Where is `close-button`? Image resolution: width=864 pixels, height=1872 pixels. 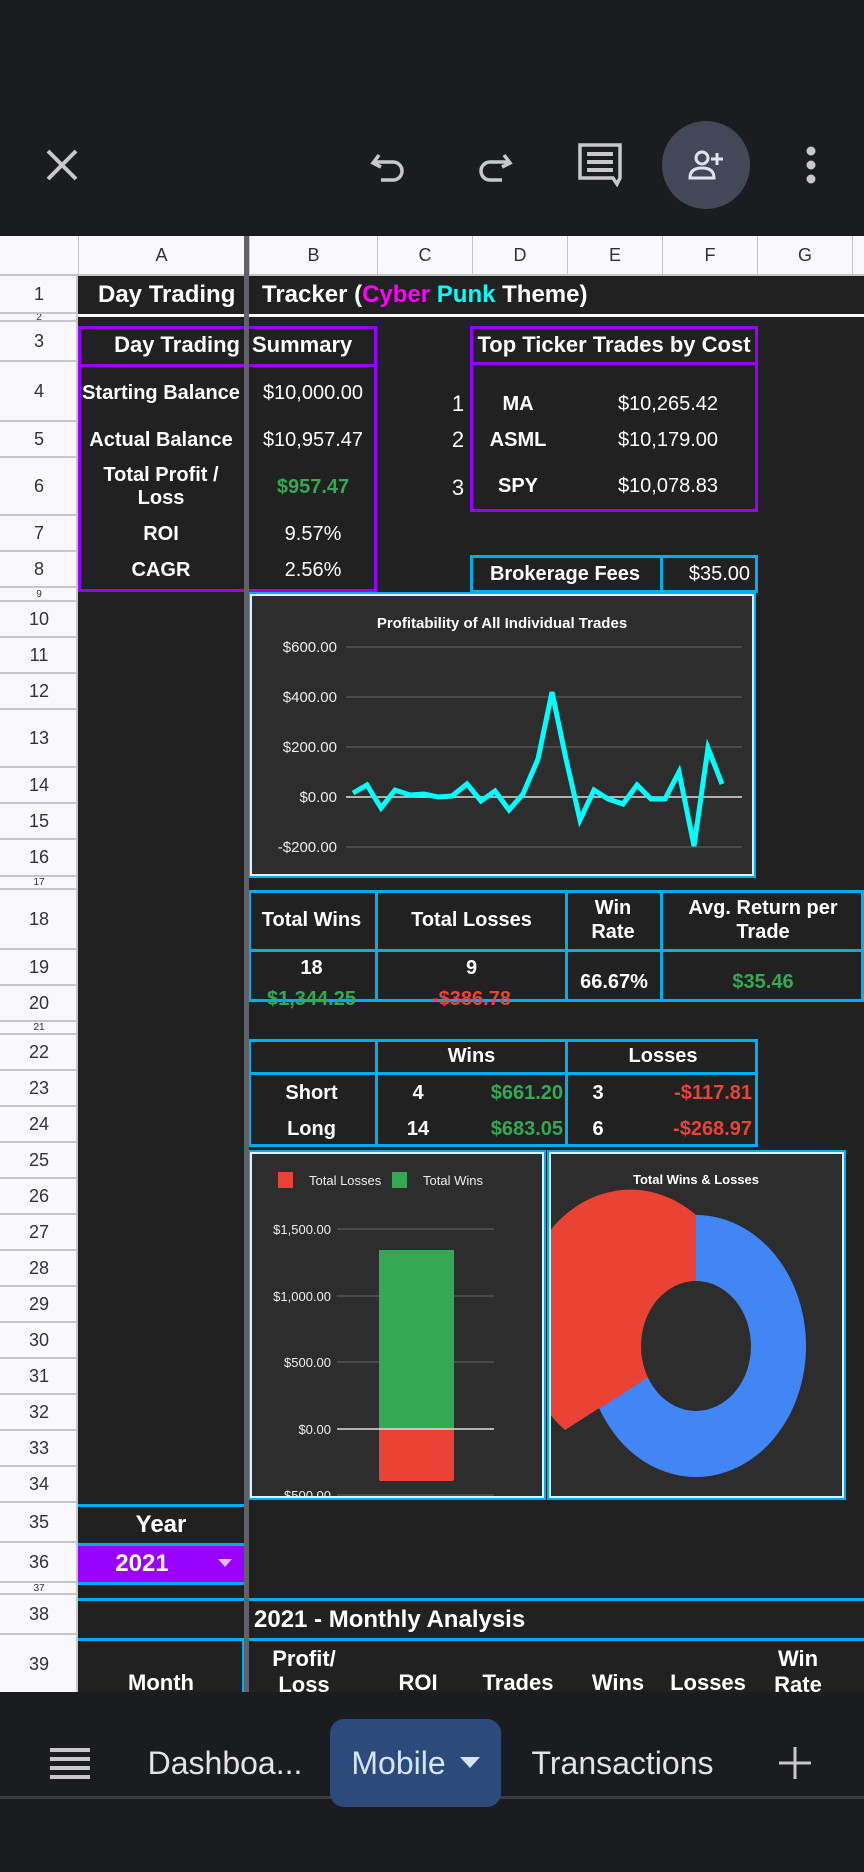 close-button is located at coordinates (62, 165).